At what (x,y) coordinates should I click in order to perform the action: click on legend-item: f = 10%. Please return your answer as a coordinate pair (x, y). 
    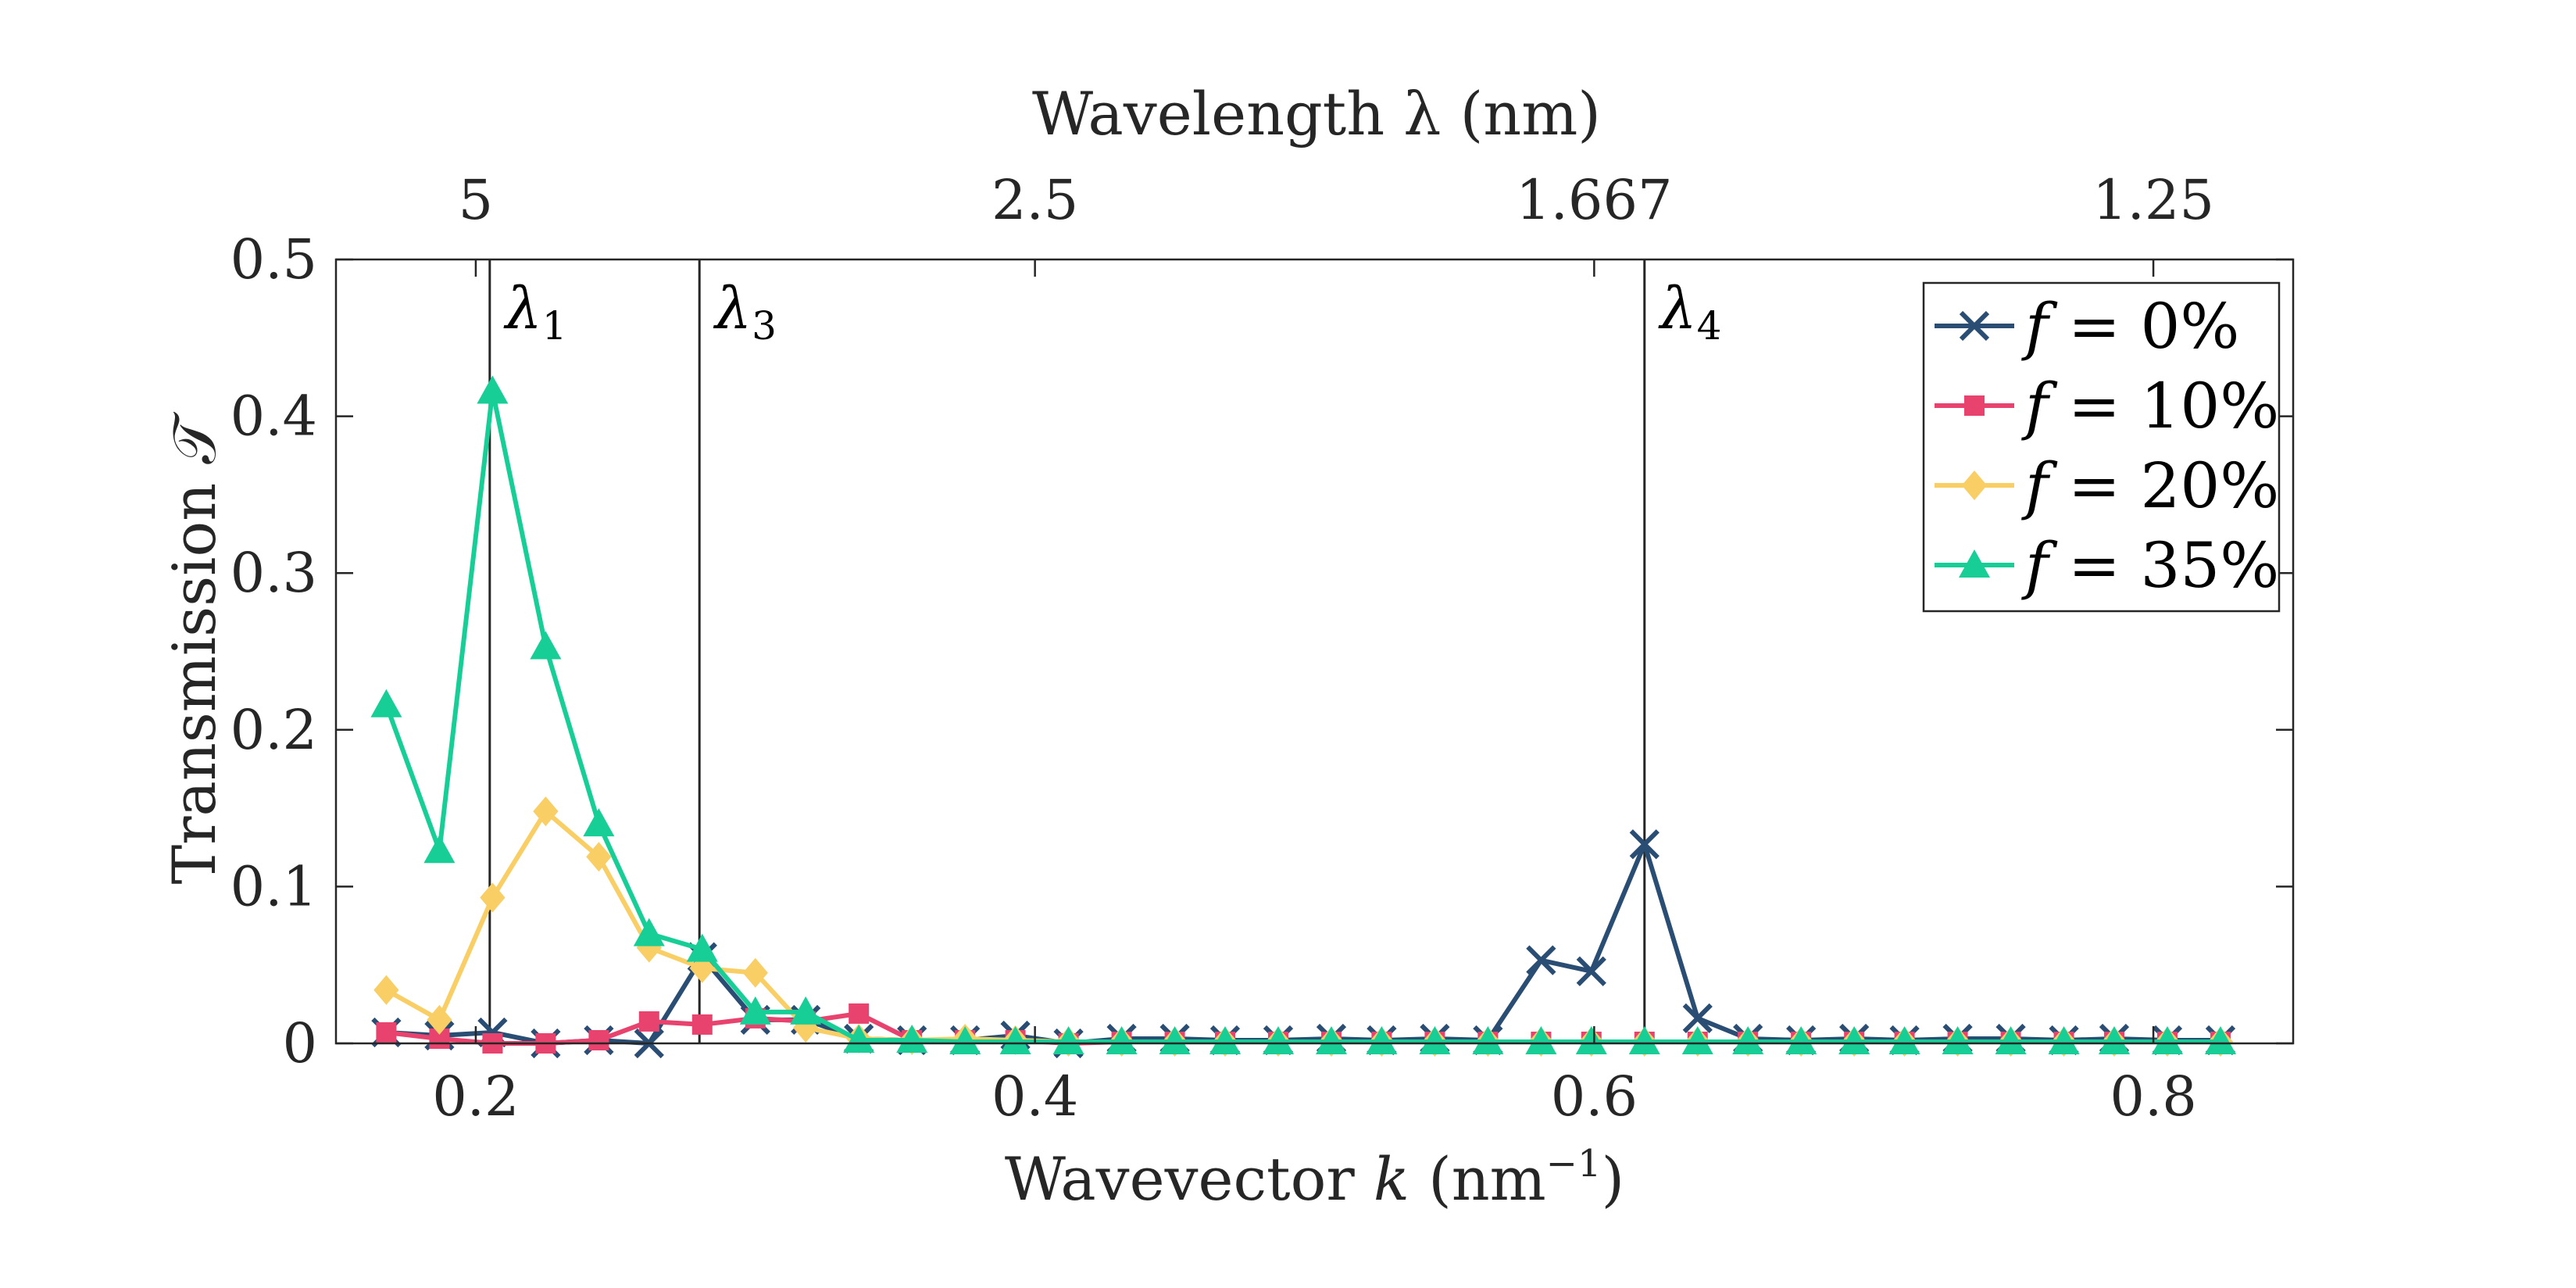
    Looking at the image, I should click on (2107, 406).